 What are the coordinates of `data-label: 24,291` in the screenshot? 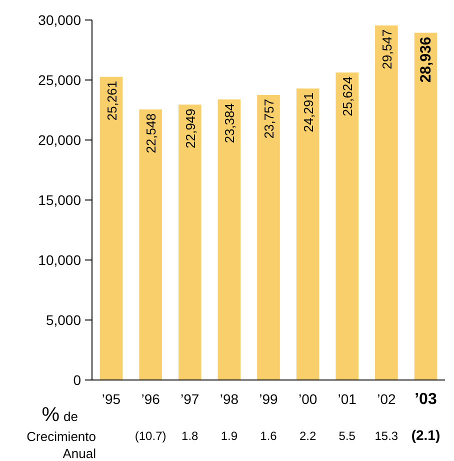 It's located at (308, 112).